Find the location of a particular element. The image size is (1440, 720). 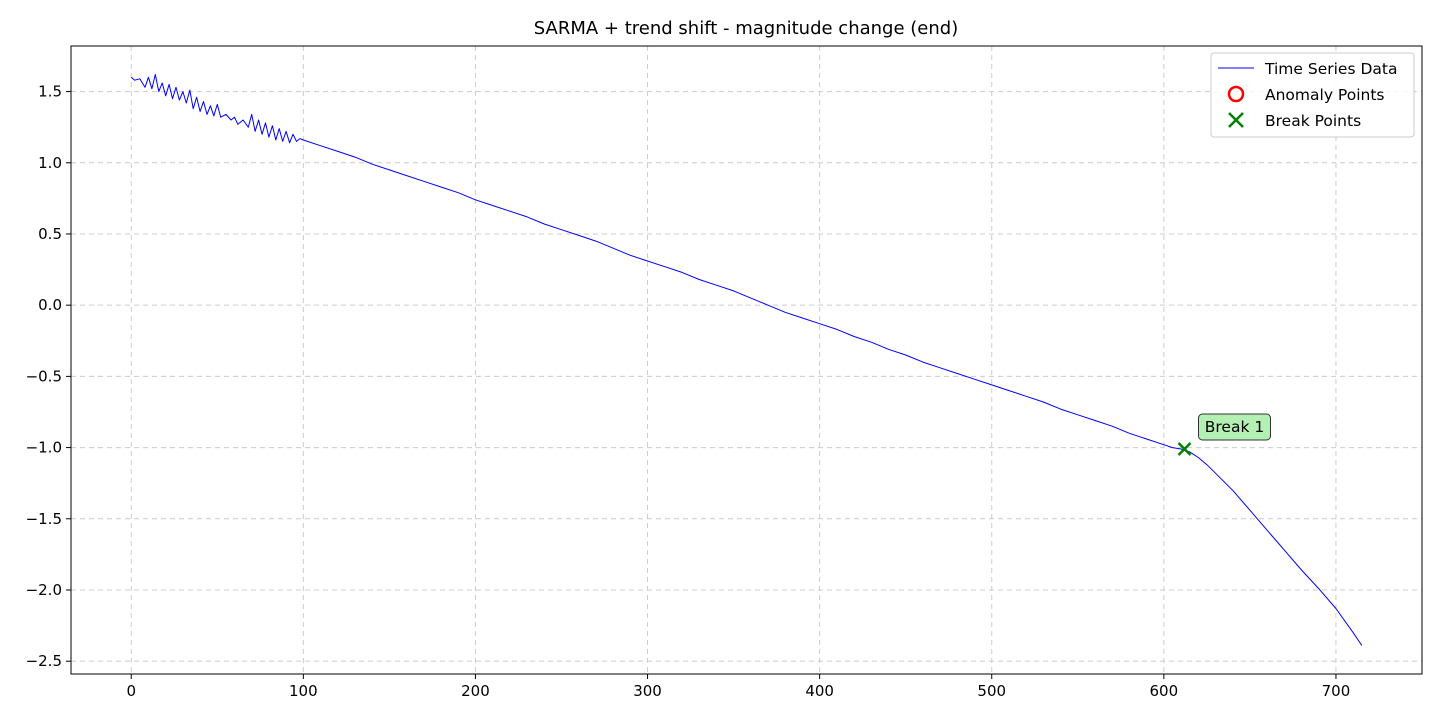

x-tick-label: 0 is located at coordinates (131, 691).